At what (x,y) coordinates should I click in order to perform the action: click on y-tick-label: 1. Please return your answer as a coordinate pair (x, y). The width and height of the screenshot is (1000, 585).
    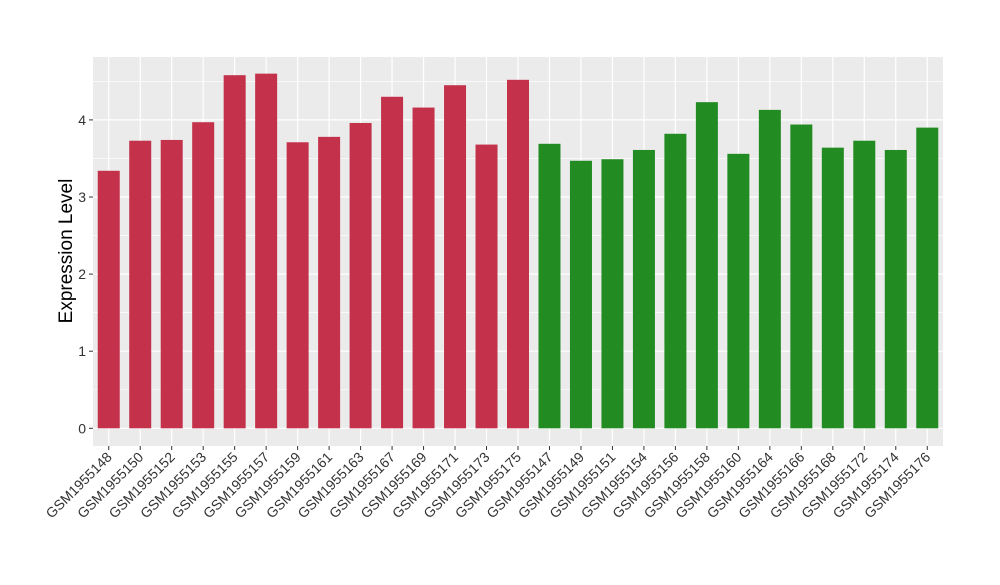
    Looking at the image, I should click on (82, 351).